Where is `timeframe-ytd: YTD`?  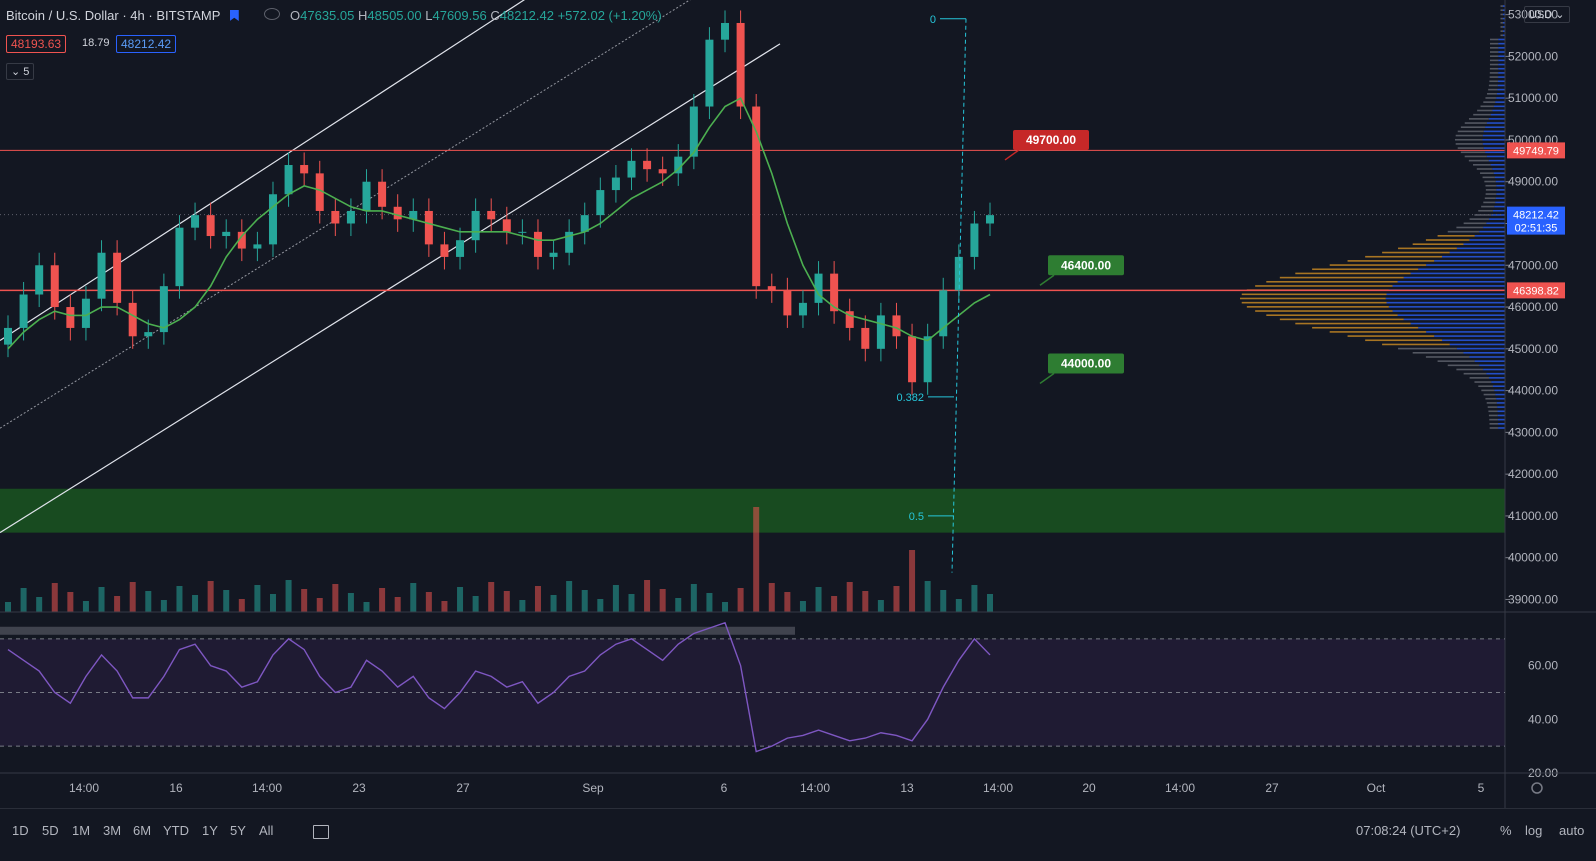
timeframe-ytd: YTD is located at coordinates (176, 830).